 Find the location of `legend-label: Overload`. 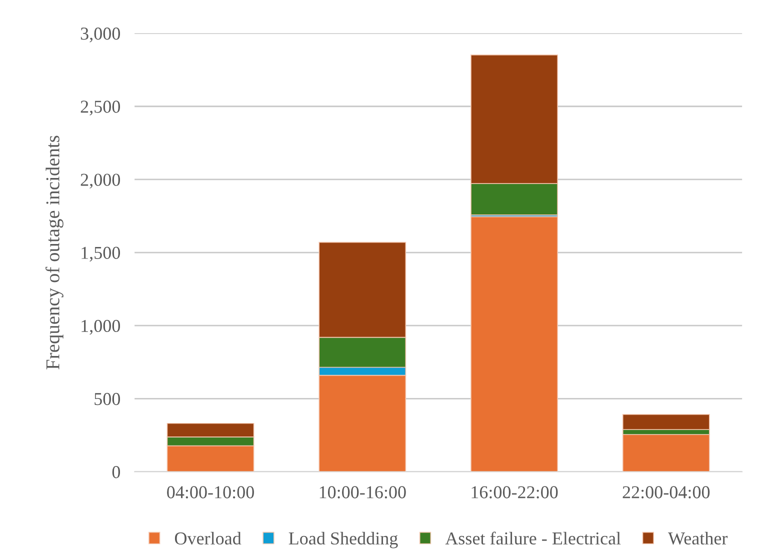

legend-label: Overload is located at coordinates (208, 538).